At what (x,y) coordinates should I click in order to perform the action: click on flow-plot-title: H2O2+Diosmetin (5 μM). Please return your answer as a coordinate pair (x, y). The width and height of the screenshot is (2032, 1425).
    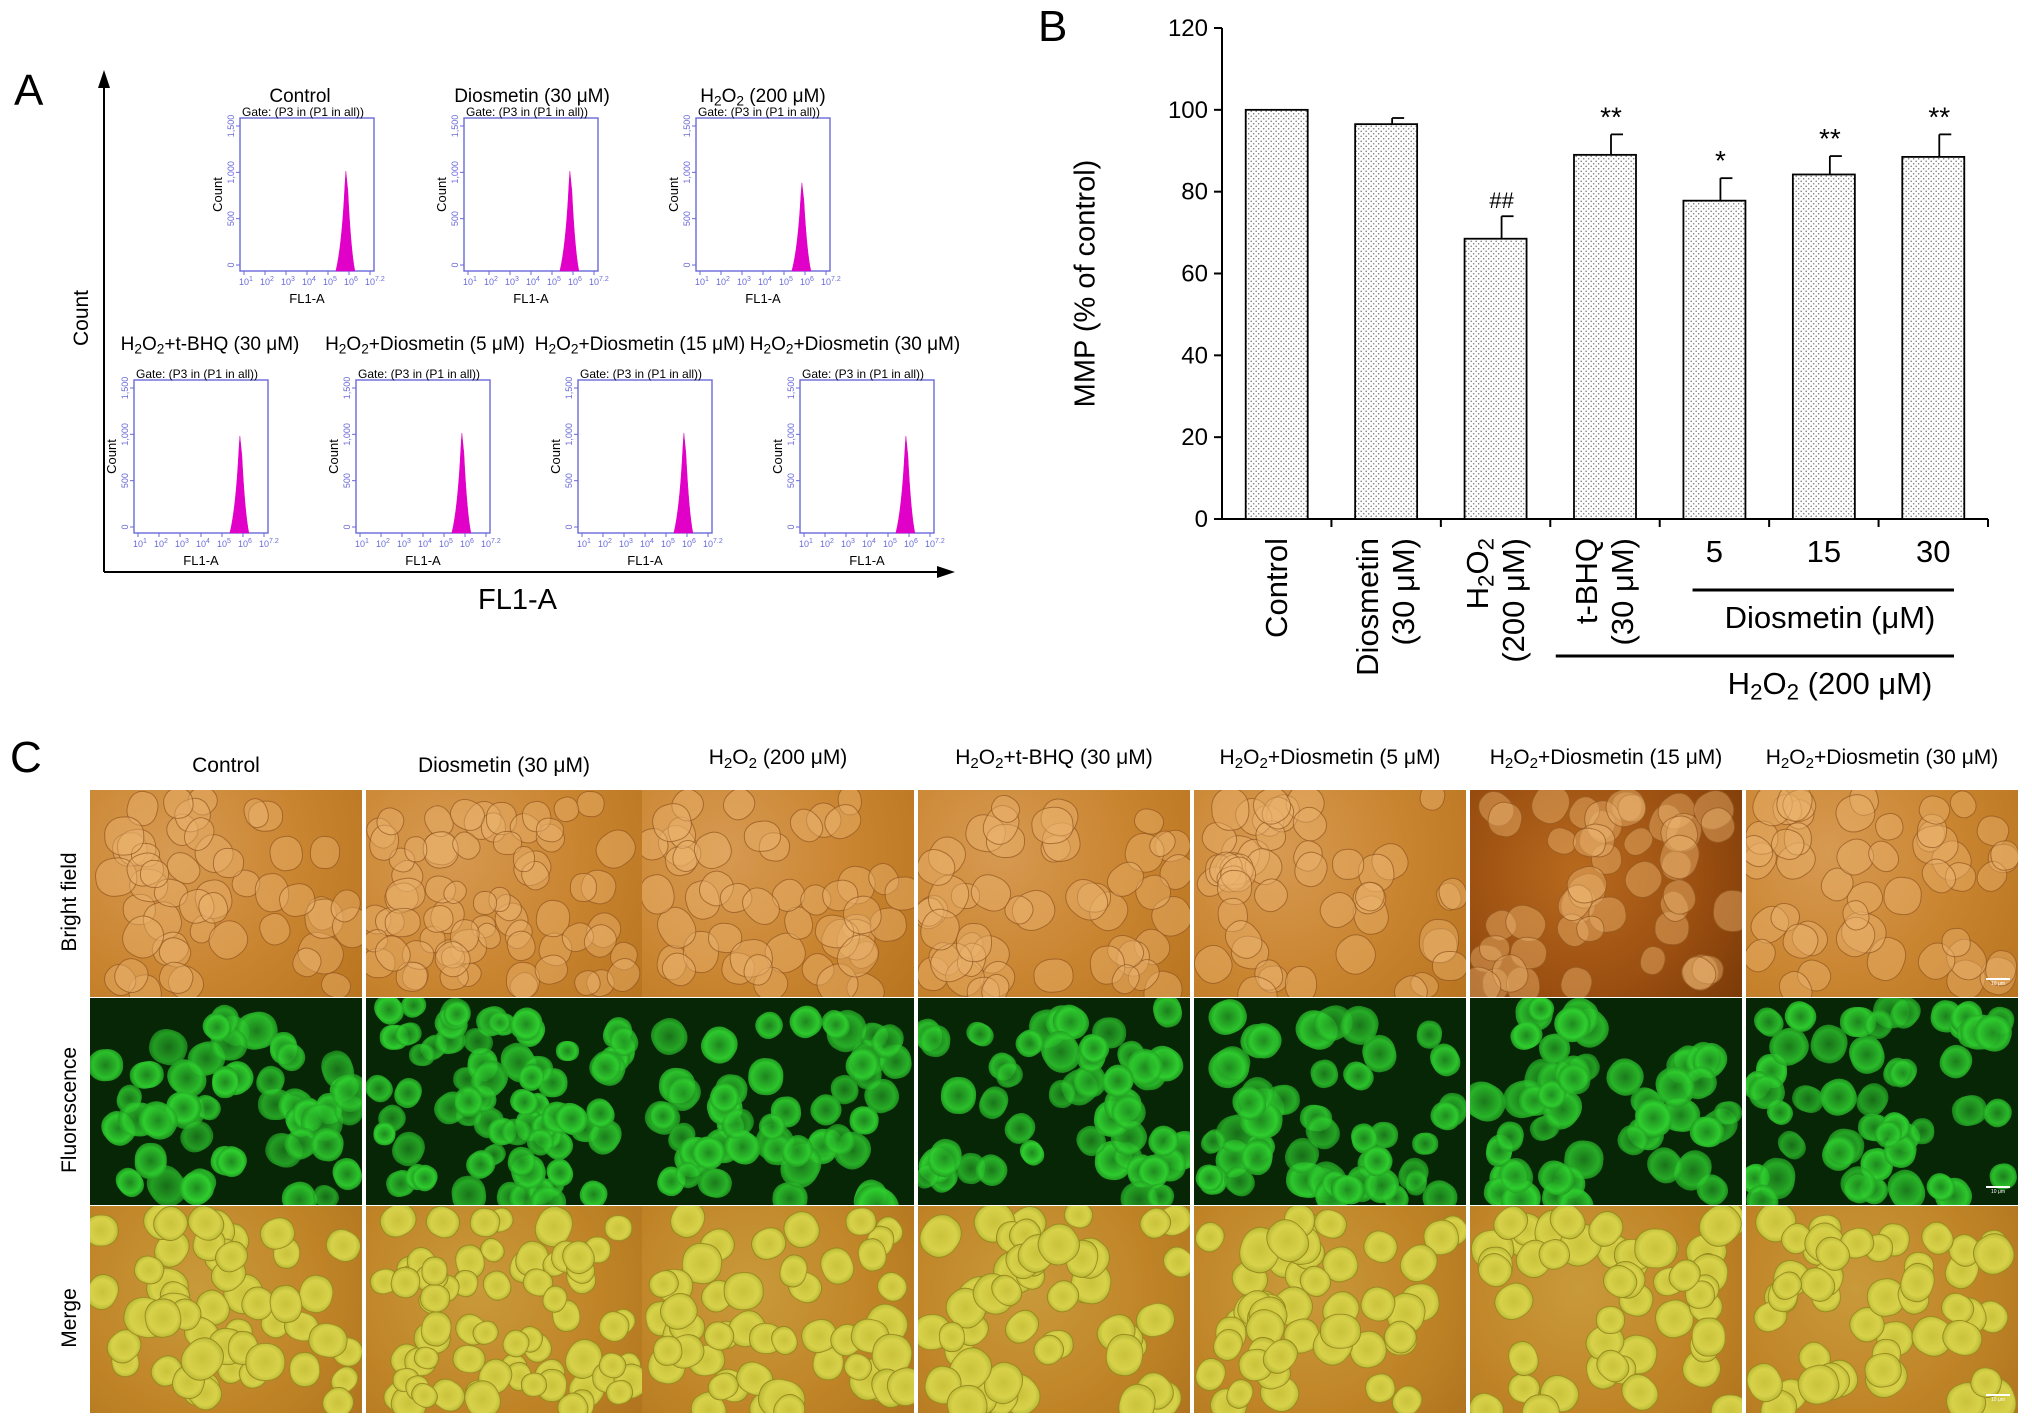
    Looking at the image, I should click on (425, 345).